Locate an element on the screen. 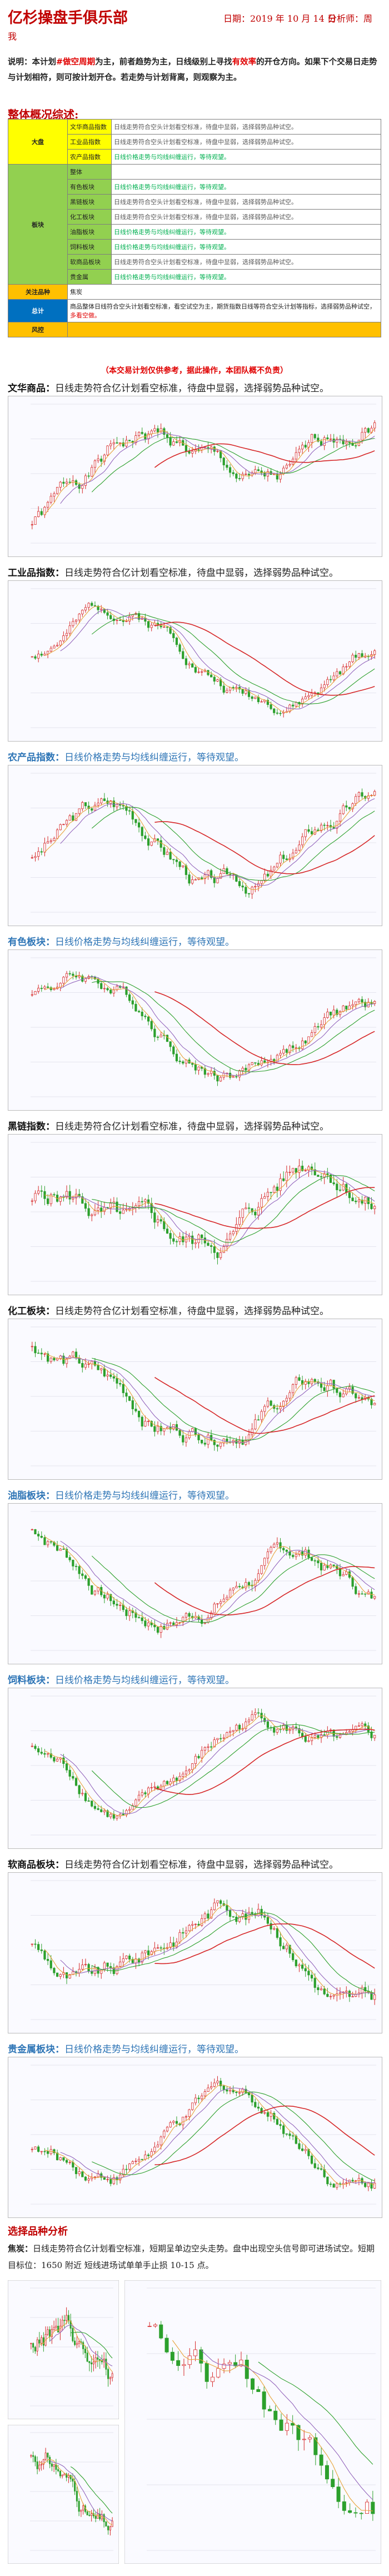  section-title: 饲料板块：日线价格走势与均线纠缠运行，等待观望。 is located at coordinates (197, 1679).